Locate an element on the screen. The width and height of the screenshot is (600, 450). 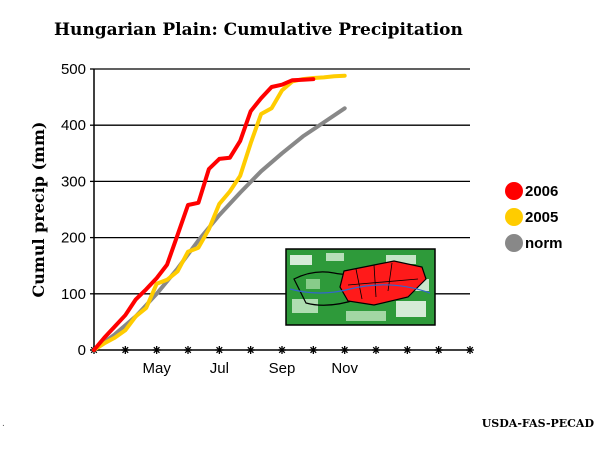
corner-mark: . is located at coordinates (3, 423).